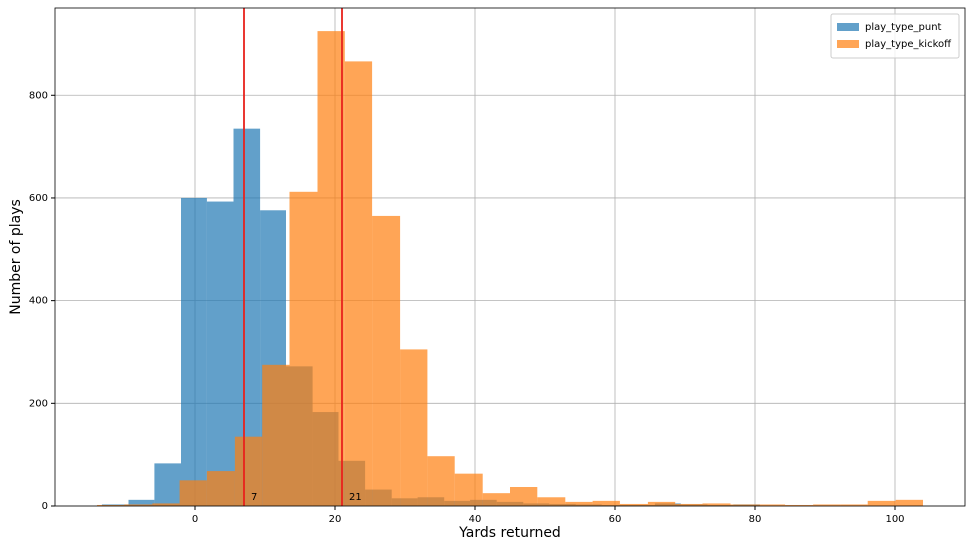  I want to click on x-tick-label: 40, so click(475, 519).